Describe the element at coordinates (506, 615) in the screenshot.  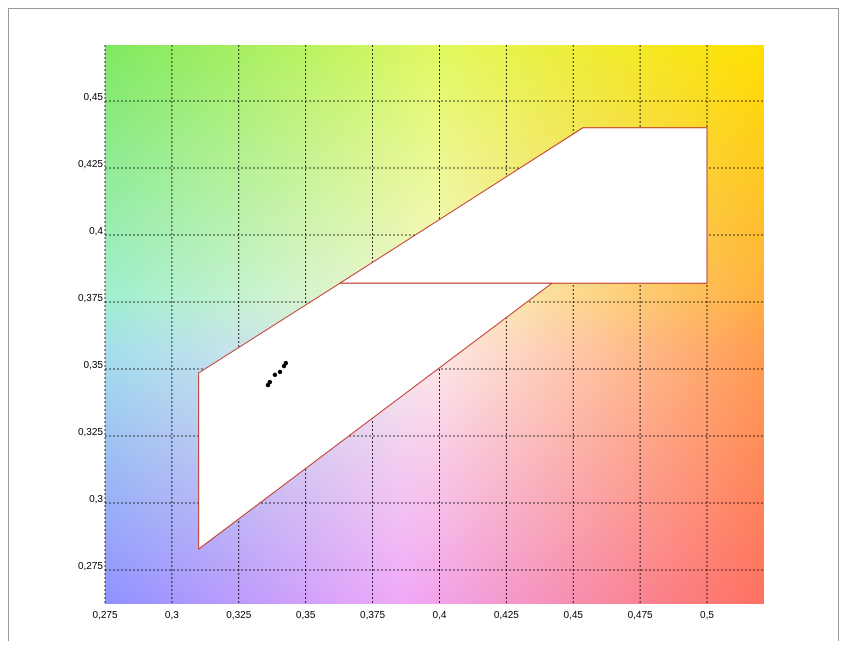
I see `x-tick-label: 0,425` at that location.